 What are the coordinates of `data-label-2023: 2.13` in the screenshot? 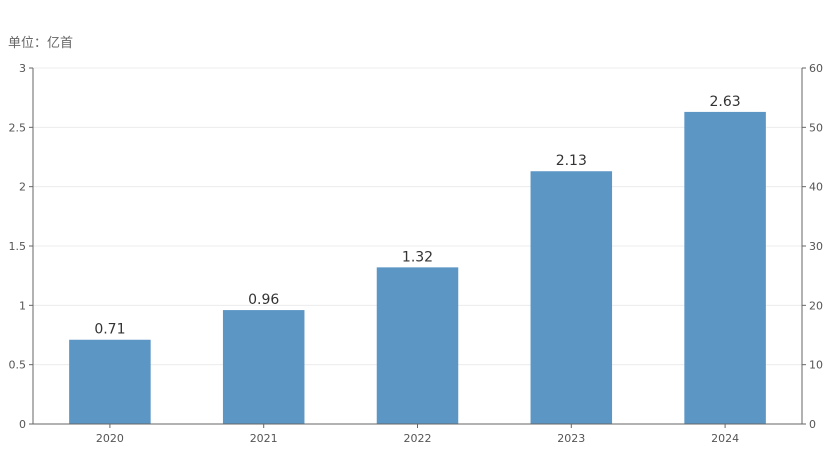 It's located at (571, 161).